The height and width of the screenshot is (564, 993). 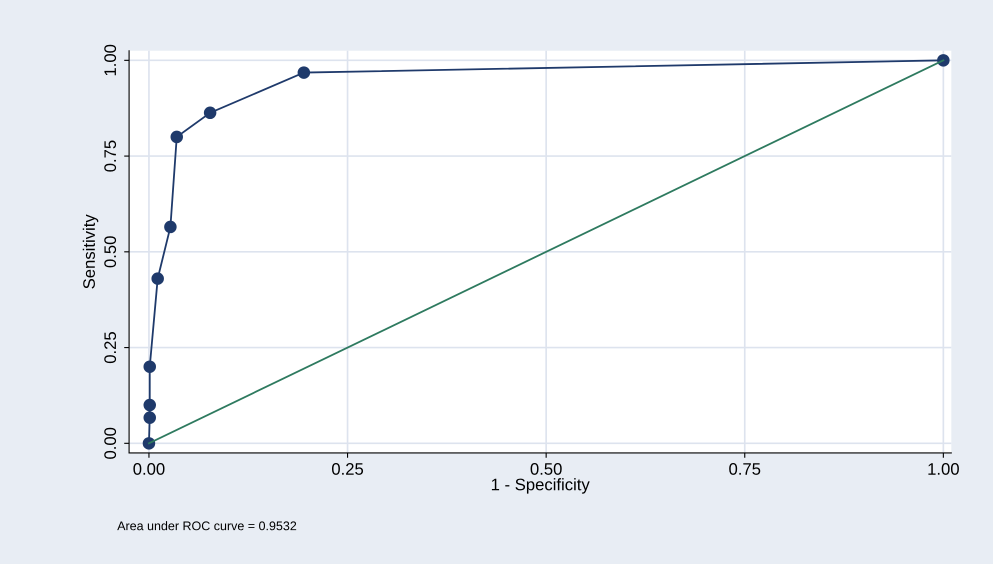 What do you see at coordinates (348, 469) in the screenshot?
I see `x-tick-label: 0.25` at bounding box center [348, 469].